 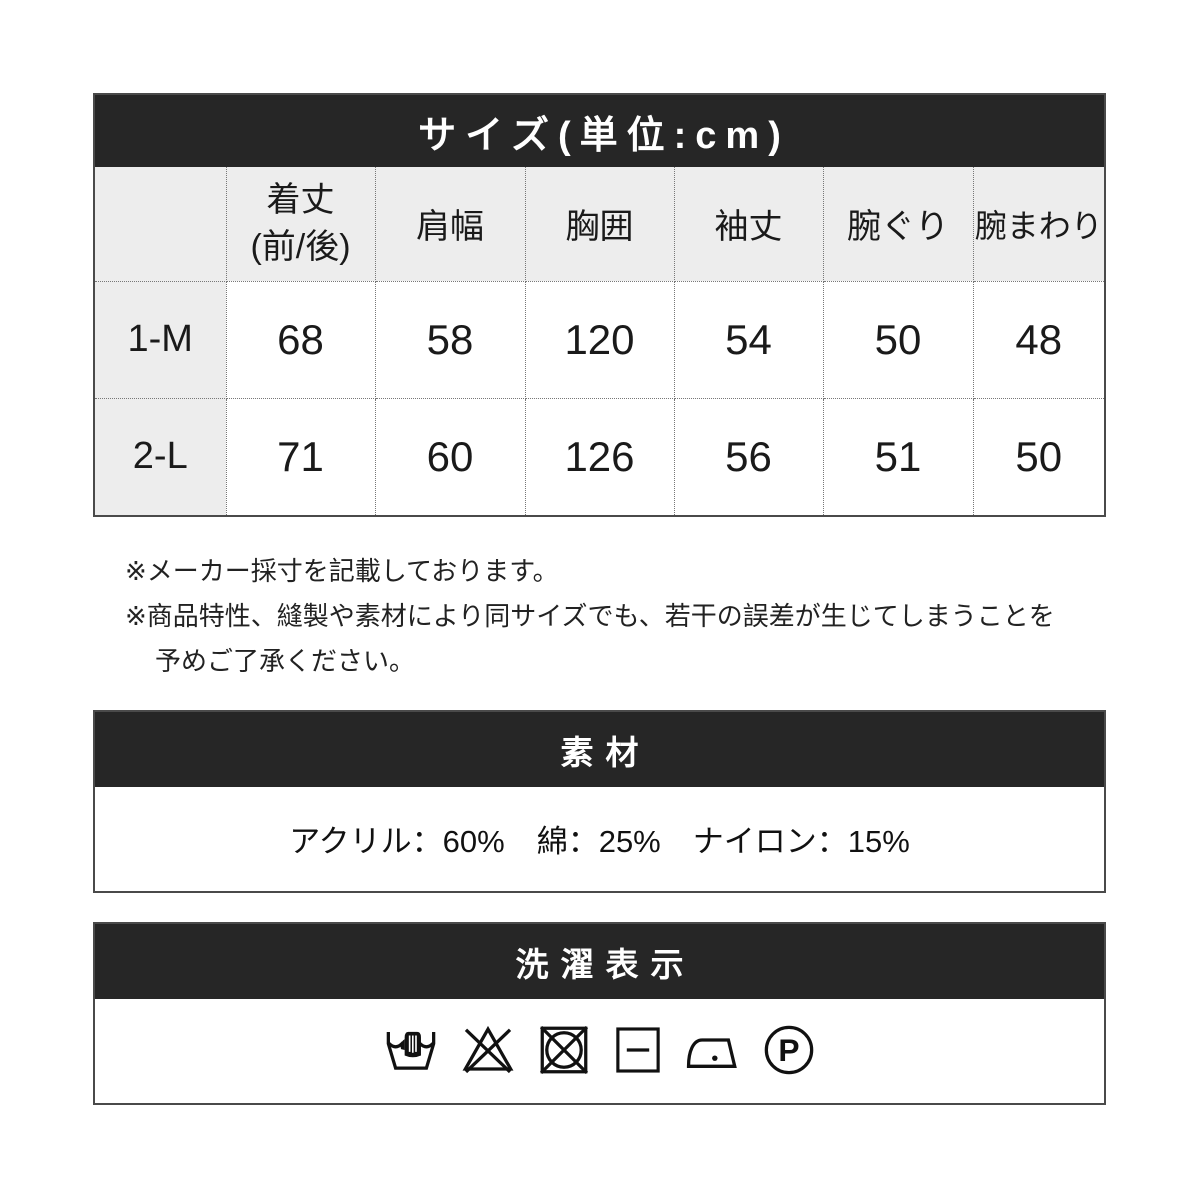 I want to click on size-row-2l: 2-L 71 60 126 56 51 50, so click(x=599, y=456).